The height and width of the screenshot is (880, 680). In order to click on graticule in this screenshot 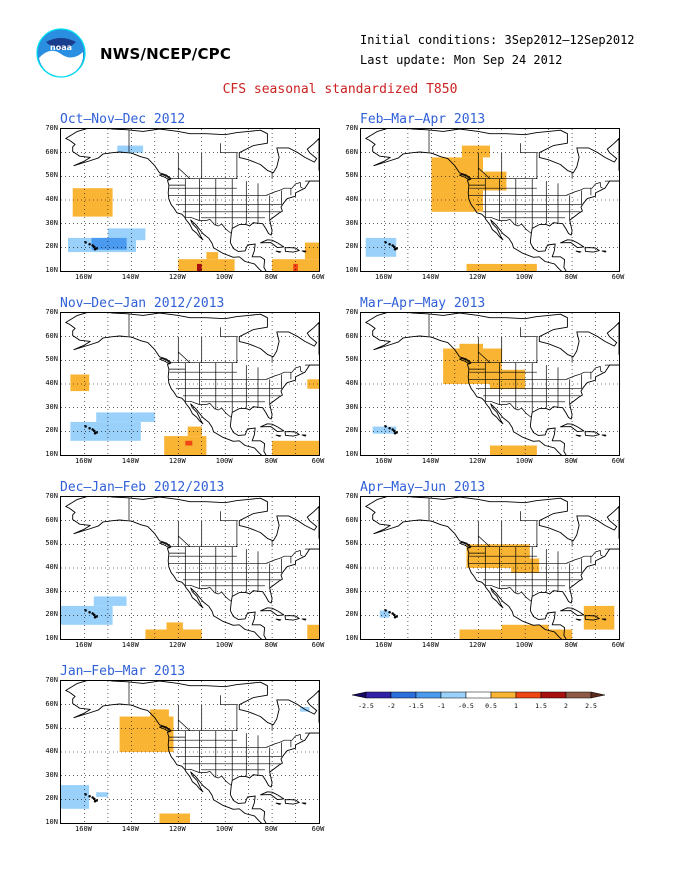, I will do `click(490, 568)`.